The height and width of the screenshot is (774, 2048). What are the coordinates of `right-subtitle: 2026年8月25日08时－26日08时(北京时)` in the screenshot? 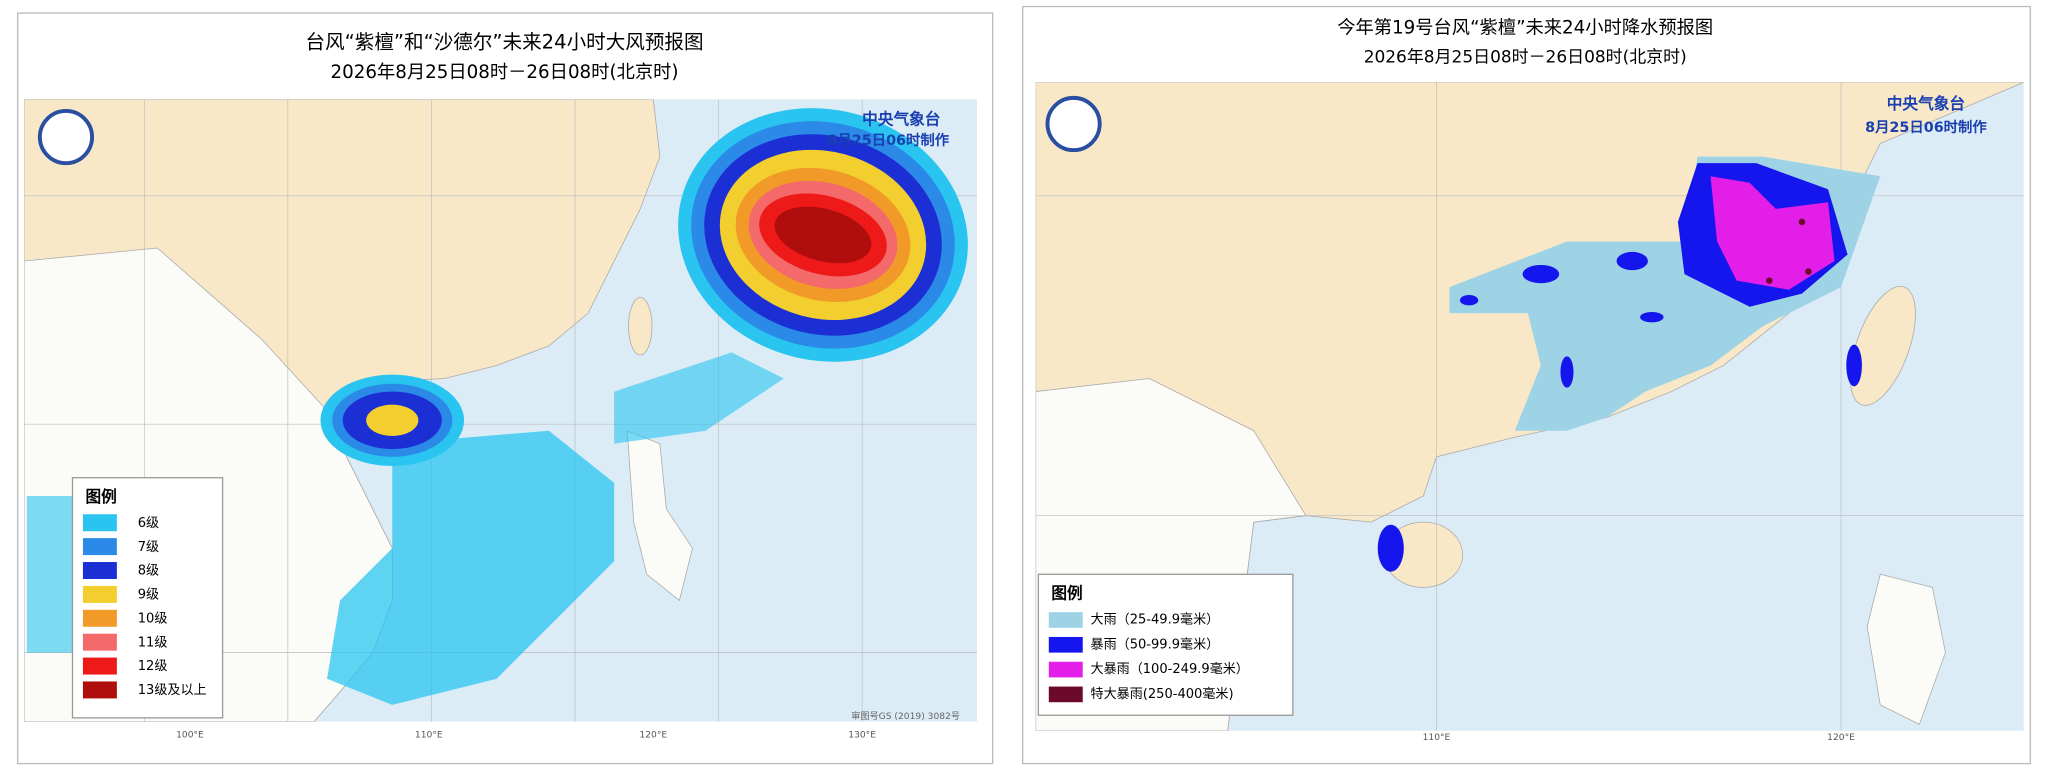 It's located at (1525, 56).